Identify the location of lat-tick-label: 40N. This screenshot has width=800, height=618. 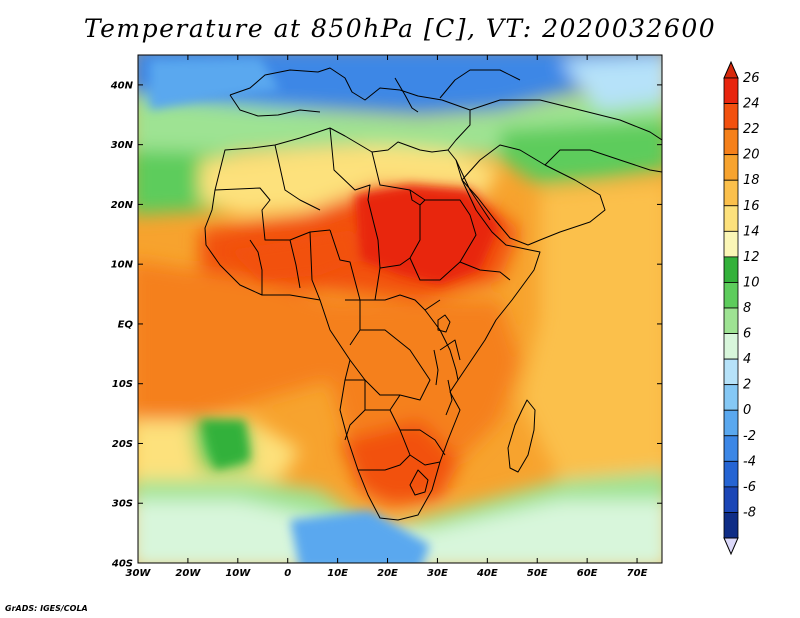
(122, 85).